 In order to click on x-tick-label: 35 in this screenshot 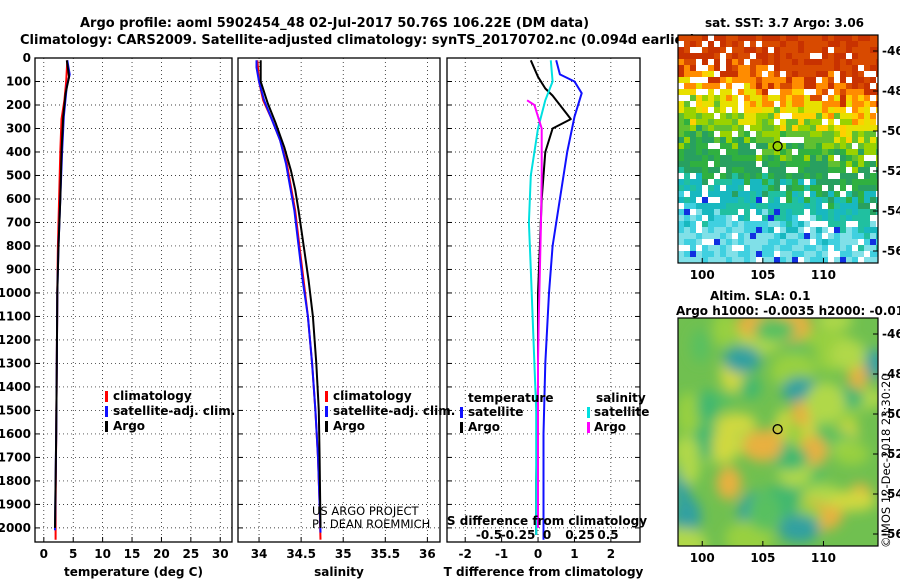, I will do `click(343, 554)`.